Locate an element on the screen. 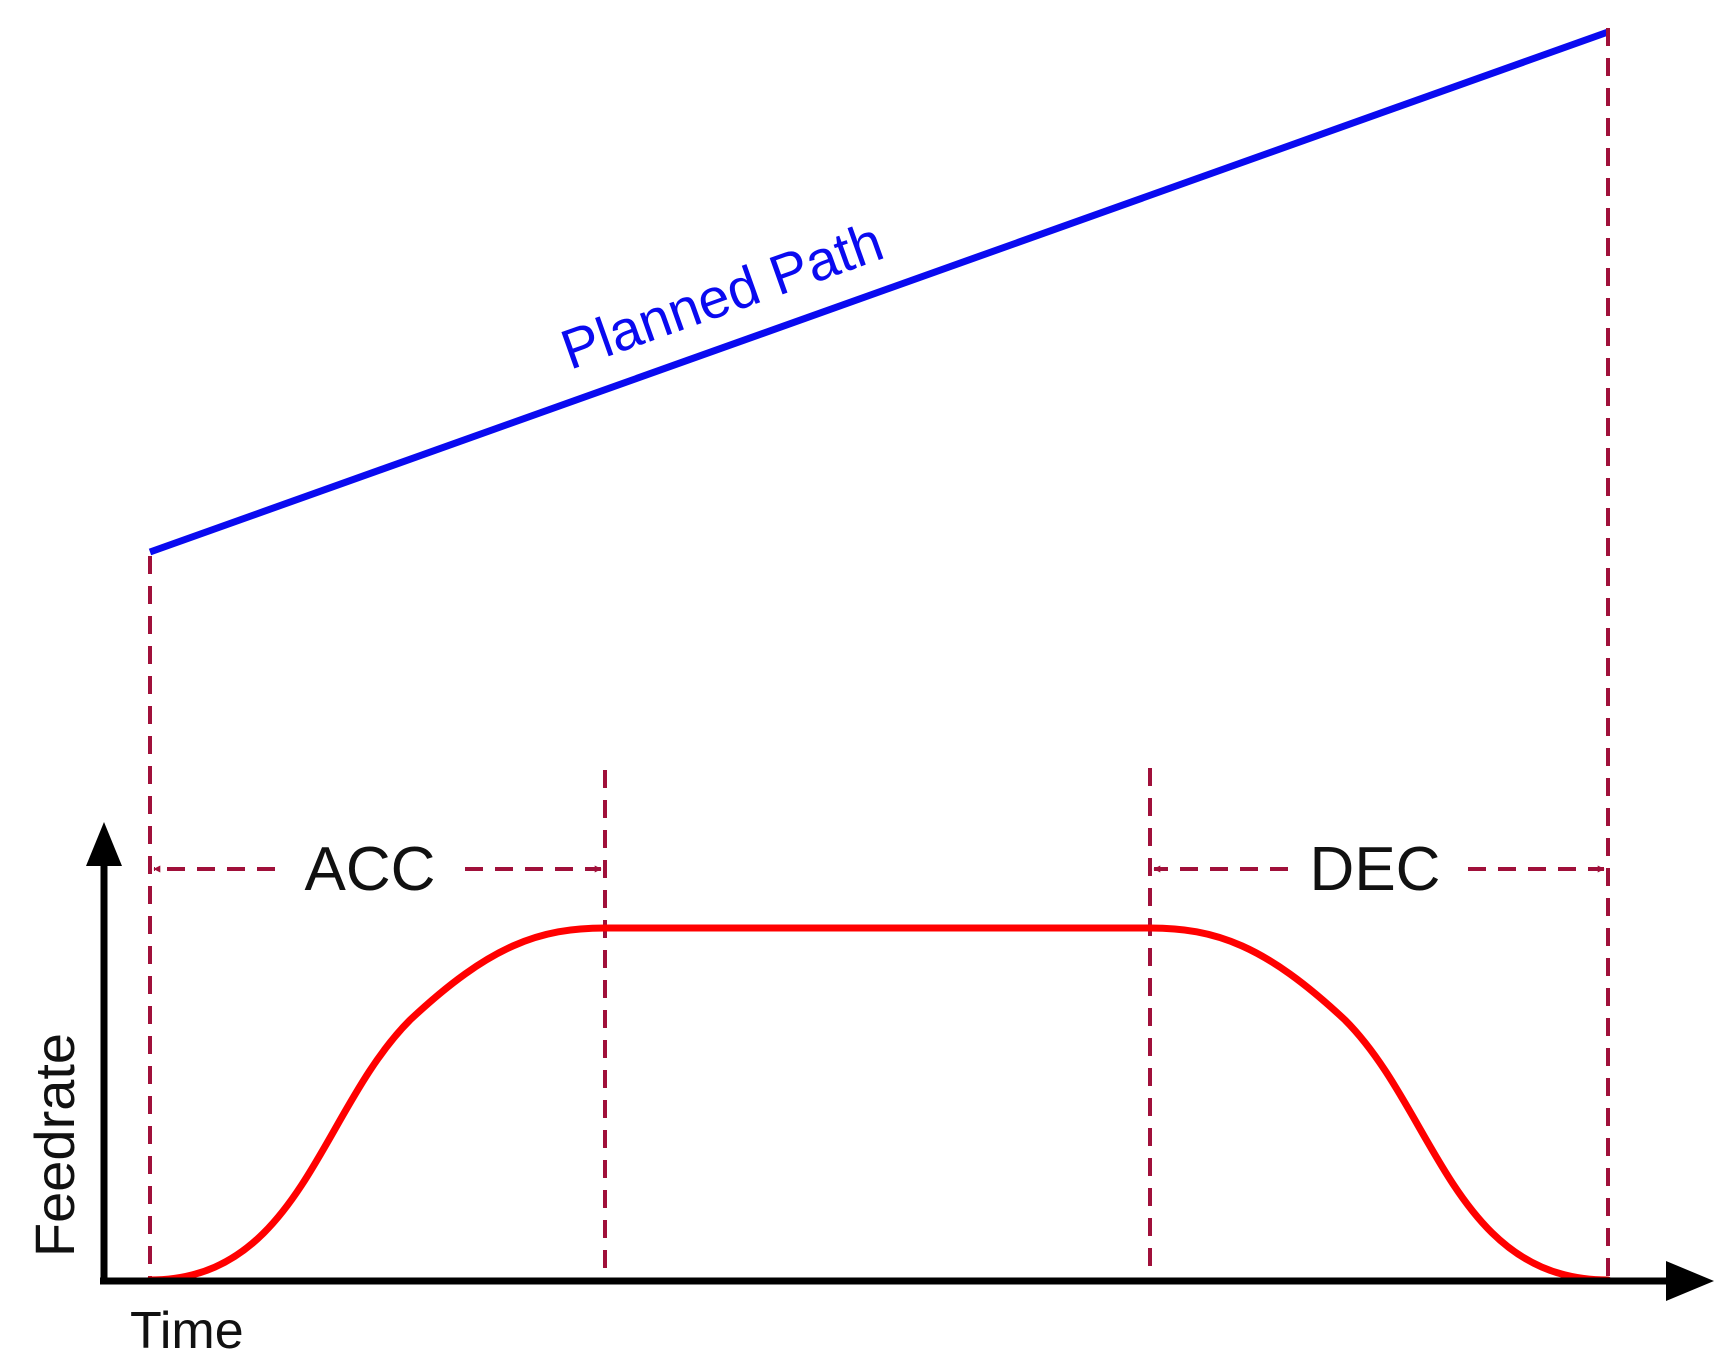 This screenshot has width=1736, height=1365. acc-label: ACC is located at coordinates (370, 869).